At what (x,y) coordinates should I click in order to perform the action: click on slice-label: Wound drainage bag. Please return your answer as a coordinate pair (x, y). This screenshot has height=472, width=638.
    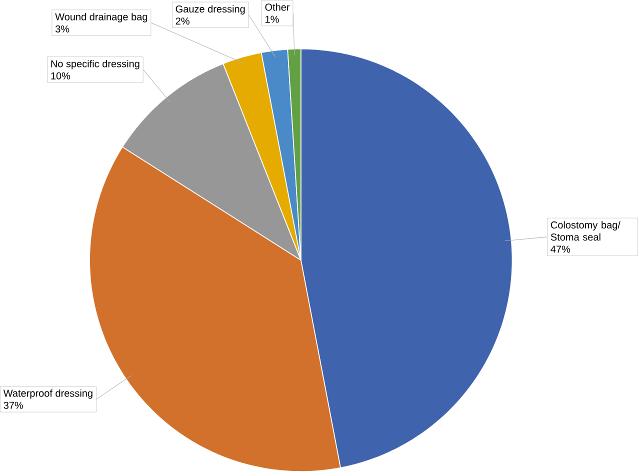
    Looking at the image, I should click on (101, 17).